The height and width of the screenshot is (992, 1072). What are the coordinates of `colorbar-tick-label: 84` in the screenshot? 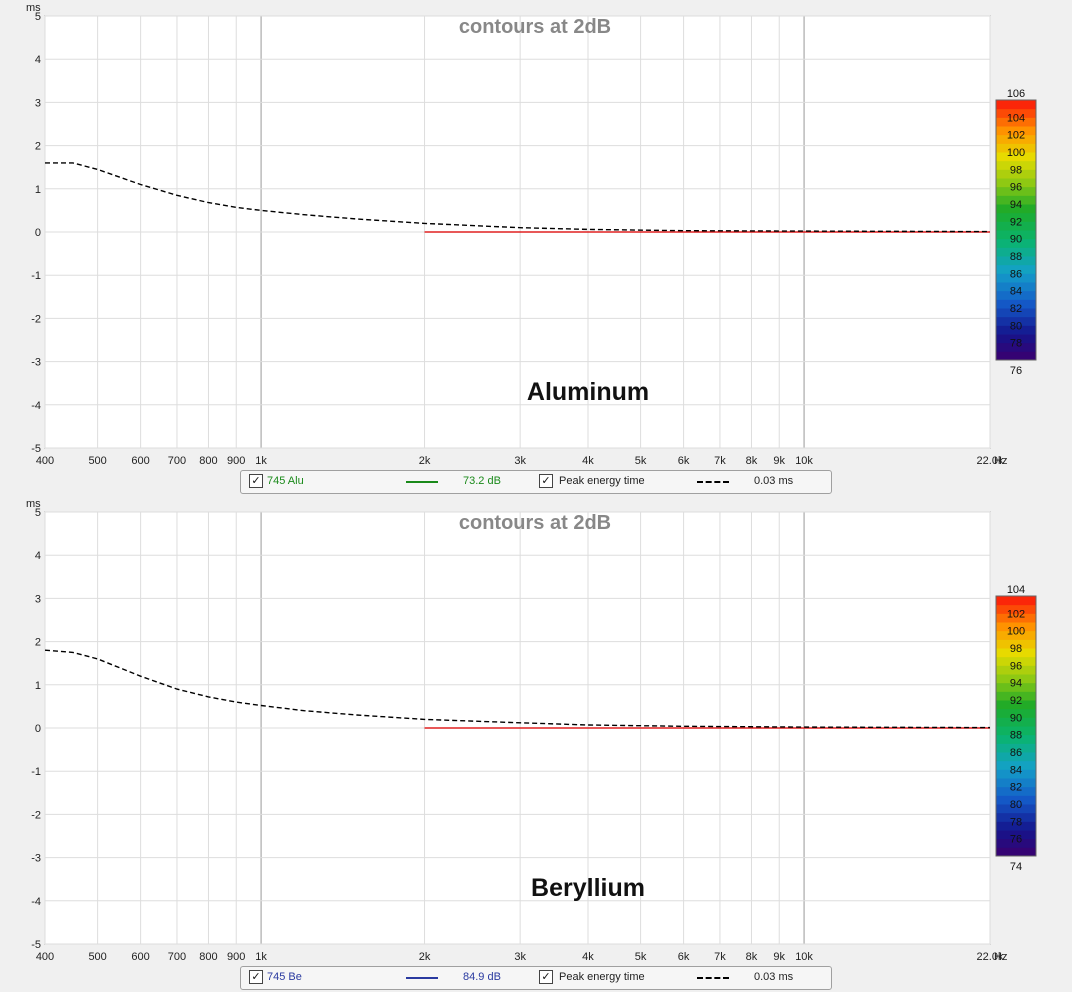 It's located at (1016, 292).